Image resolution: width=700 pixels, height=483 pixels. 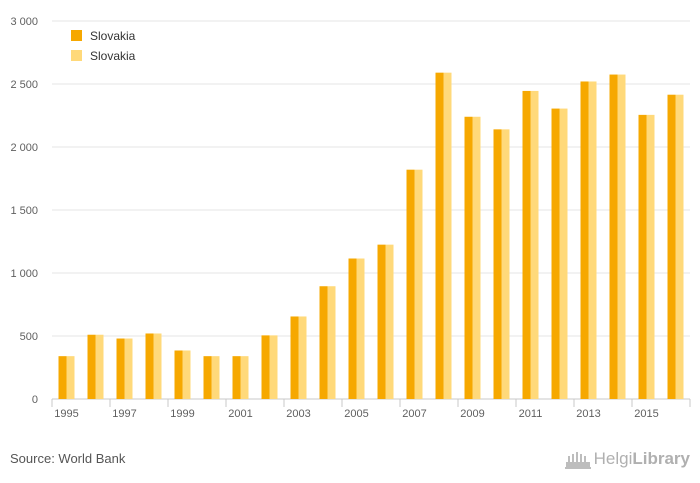 I want to click on x-tick-label: 2005, so click(x=356, y=414).